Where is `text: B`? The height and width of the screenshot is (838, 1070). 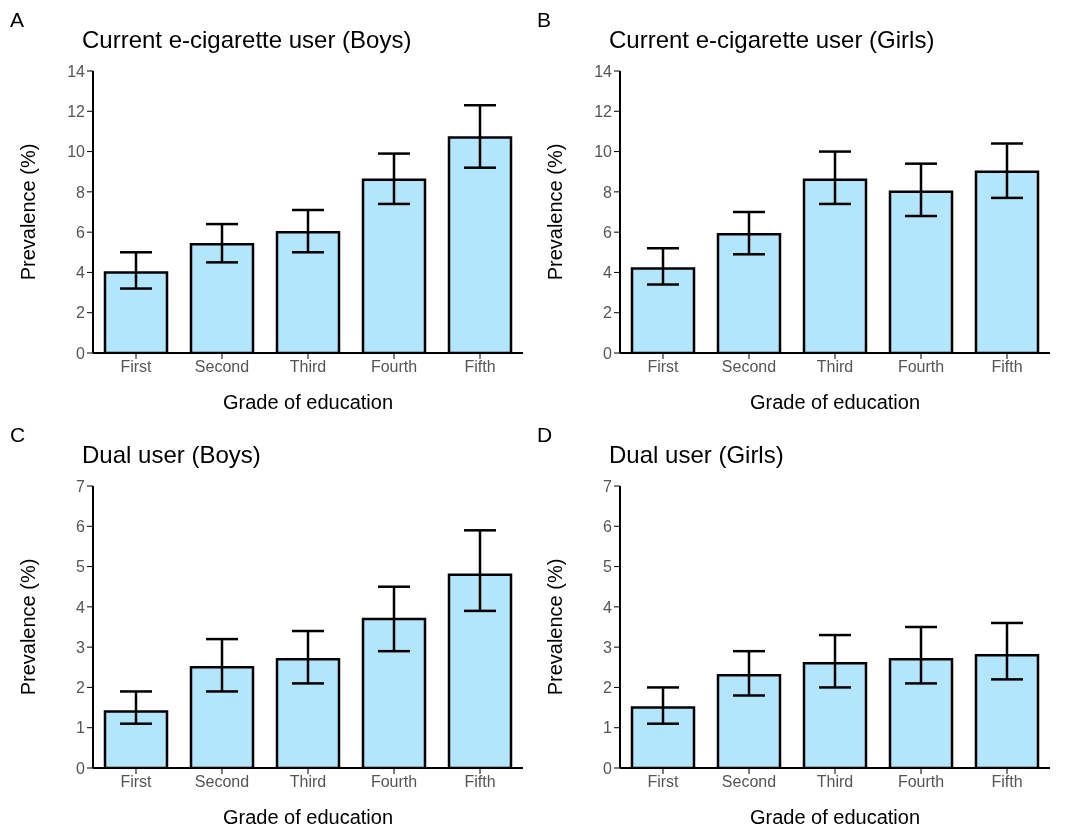
text: B is located at coordinates (544, 20).